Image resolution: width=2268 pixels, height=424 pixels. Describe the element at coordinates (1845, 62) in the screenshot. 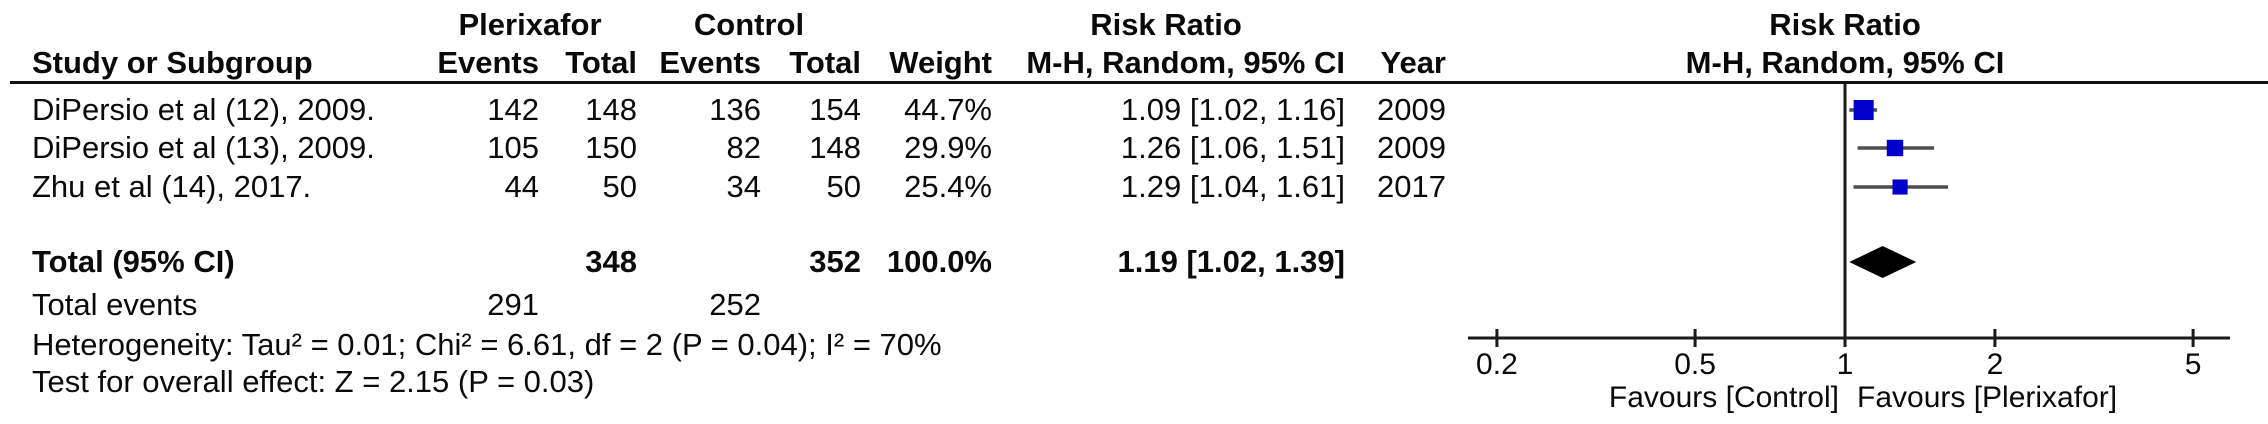

I see `plot-subtitle: M-H, Random, 95% CI` at that location.